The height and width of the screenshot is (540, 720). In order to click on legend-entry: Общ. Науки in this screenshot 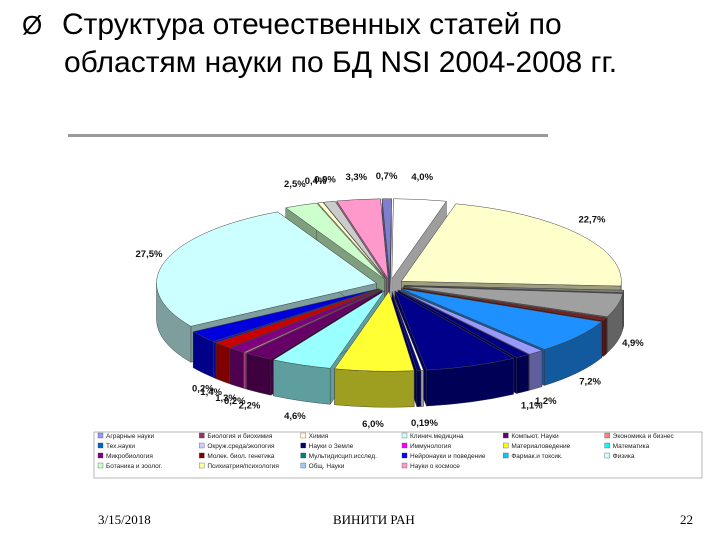, I will do `click(327, 466)`.